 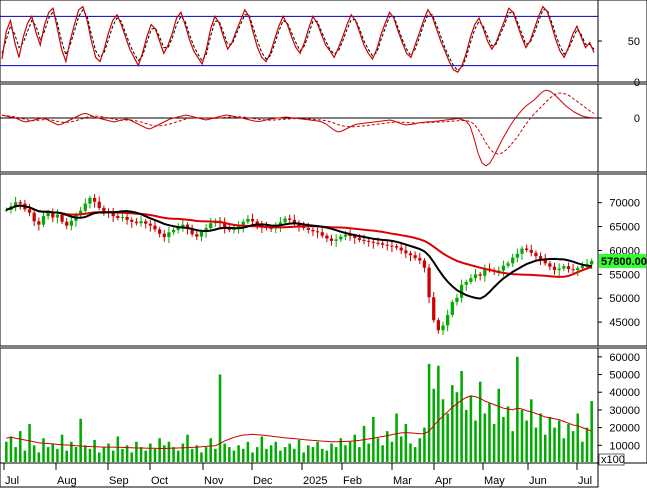 I want to click on volume-ma-line, so click(x=299, y=422).